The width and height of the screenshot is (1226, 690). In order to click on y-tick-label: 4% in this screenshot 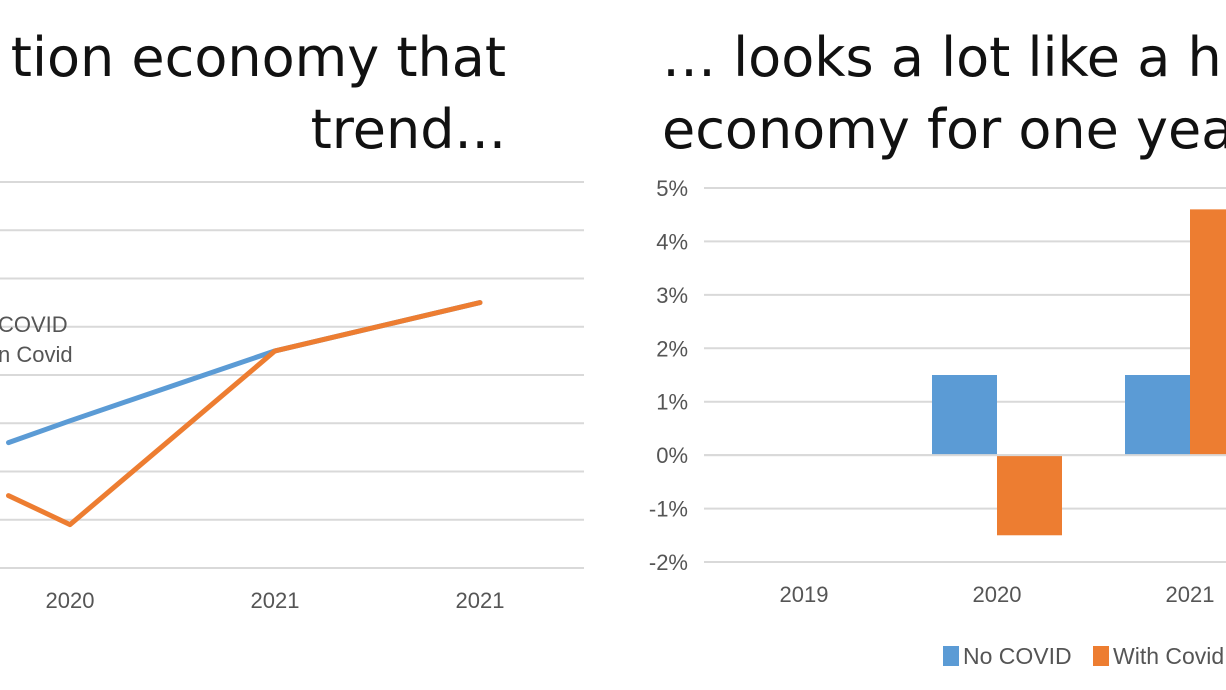, I will do `click(672, 241)`.